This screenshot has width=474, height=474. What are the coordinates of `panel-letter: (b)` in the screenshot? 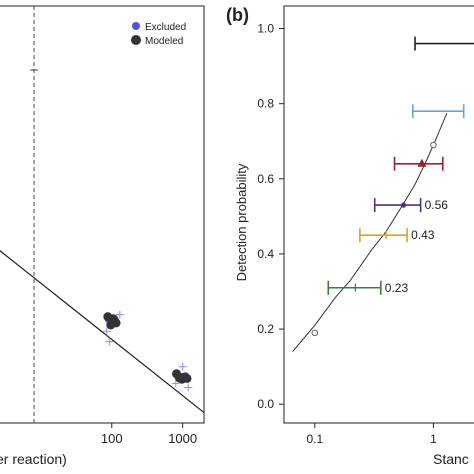 It's located at (237, 15).